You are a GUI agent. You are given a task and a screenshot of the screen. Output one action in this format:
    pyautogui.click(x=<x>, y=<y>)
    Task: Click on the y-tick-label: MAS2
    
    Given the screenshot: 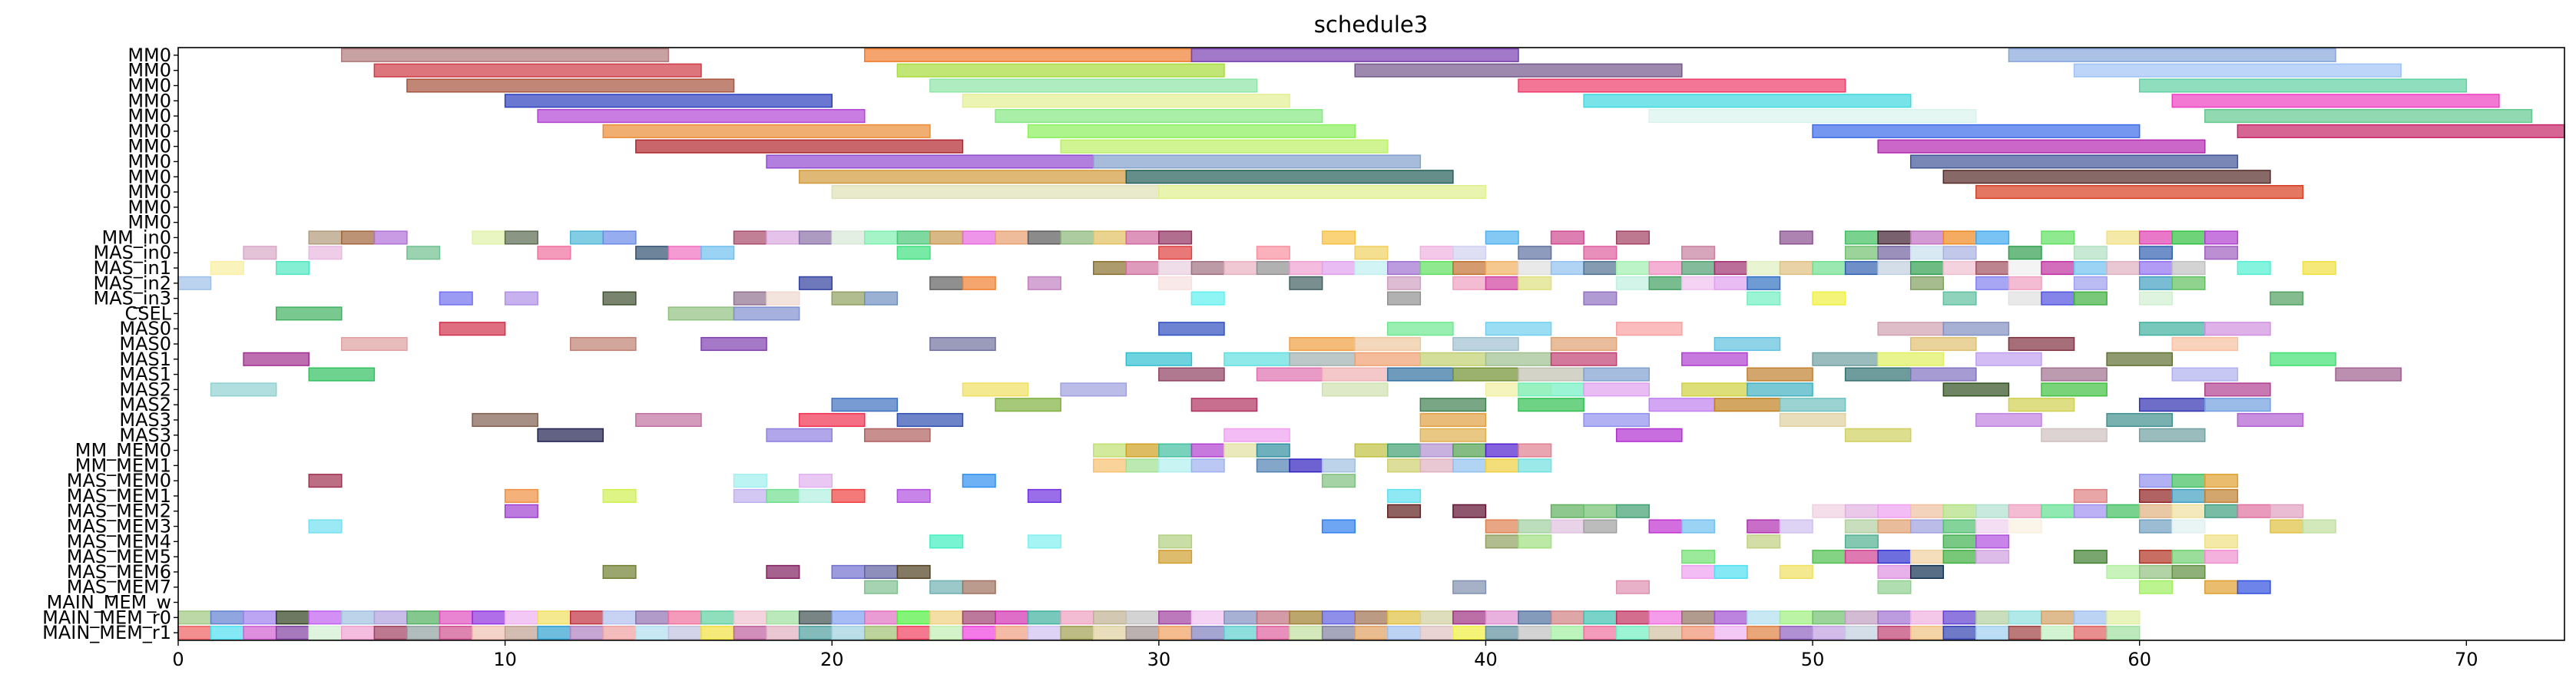 What is the action you would take?
    pyautogui.click(x=145, y=389)
    